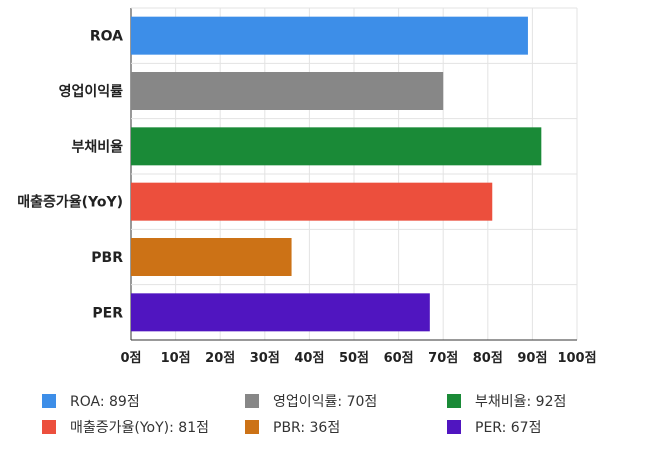 Image resolution: width=650 pixels, height=450 pixels. What do you see at coordinates (576, 358) in the screenshot?
I see `x-tick-label: 100점` at bounding box center [576, 358].